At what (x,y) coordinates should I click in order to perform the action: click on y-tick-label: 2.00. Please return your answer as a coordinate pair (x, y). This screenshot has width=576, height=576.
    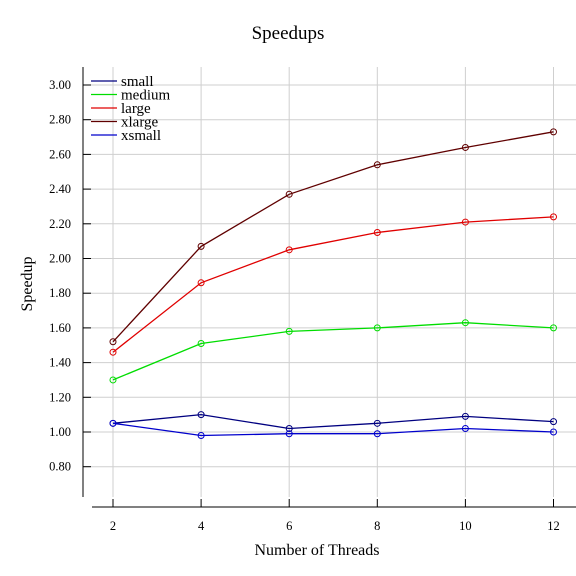
    Looking at the image, I should click on (60, 259).